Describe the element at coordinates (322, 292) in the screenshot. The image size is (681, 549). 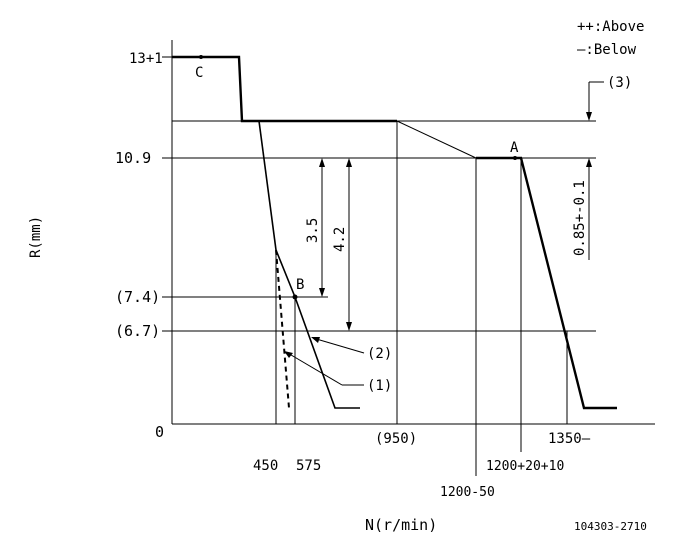
I see `dim-3-5-arrow-bottom` at that location.